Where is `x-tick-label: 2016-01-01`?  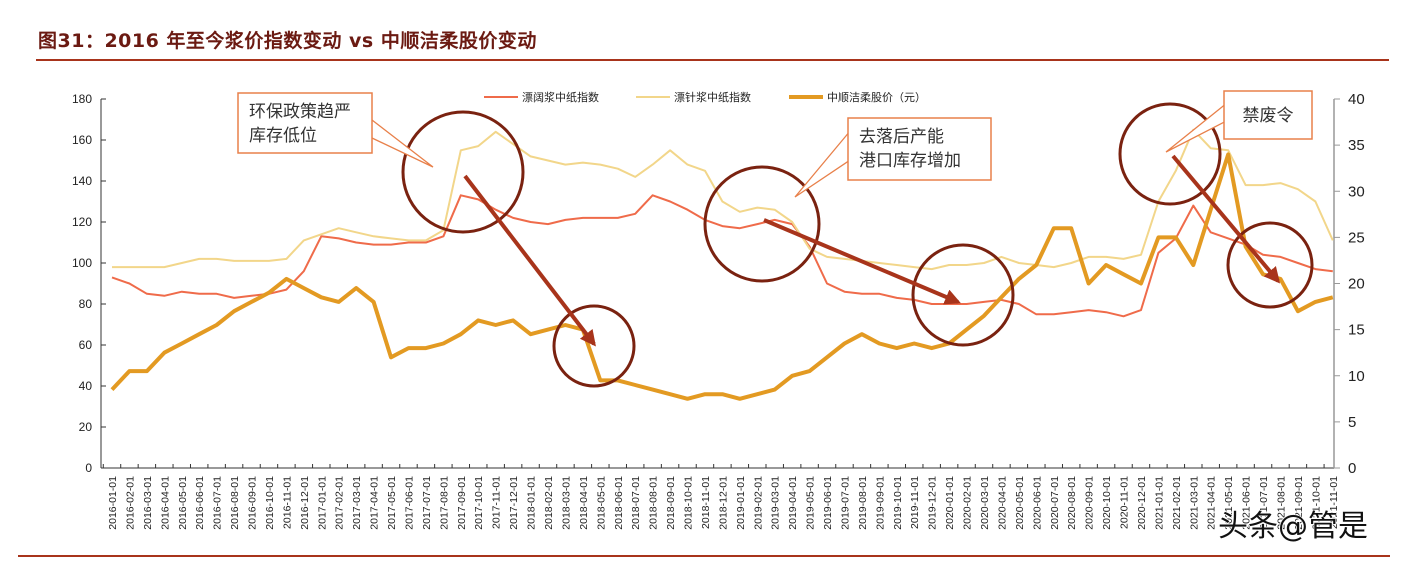 x-tick-label: 2016-01-01 is located at coordinates (113, 503).